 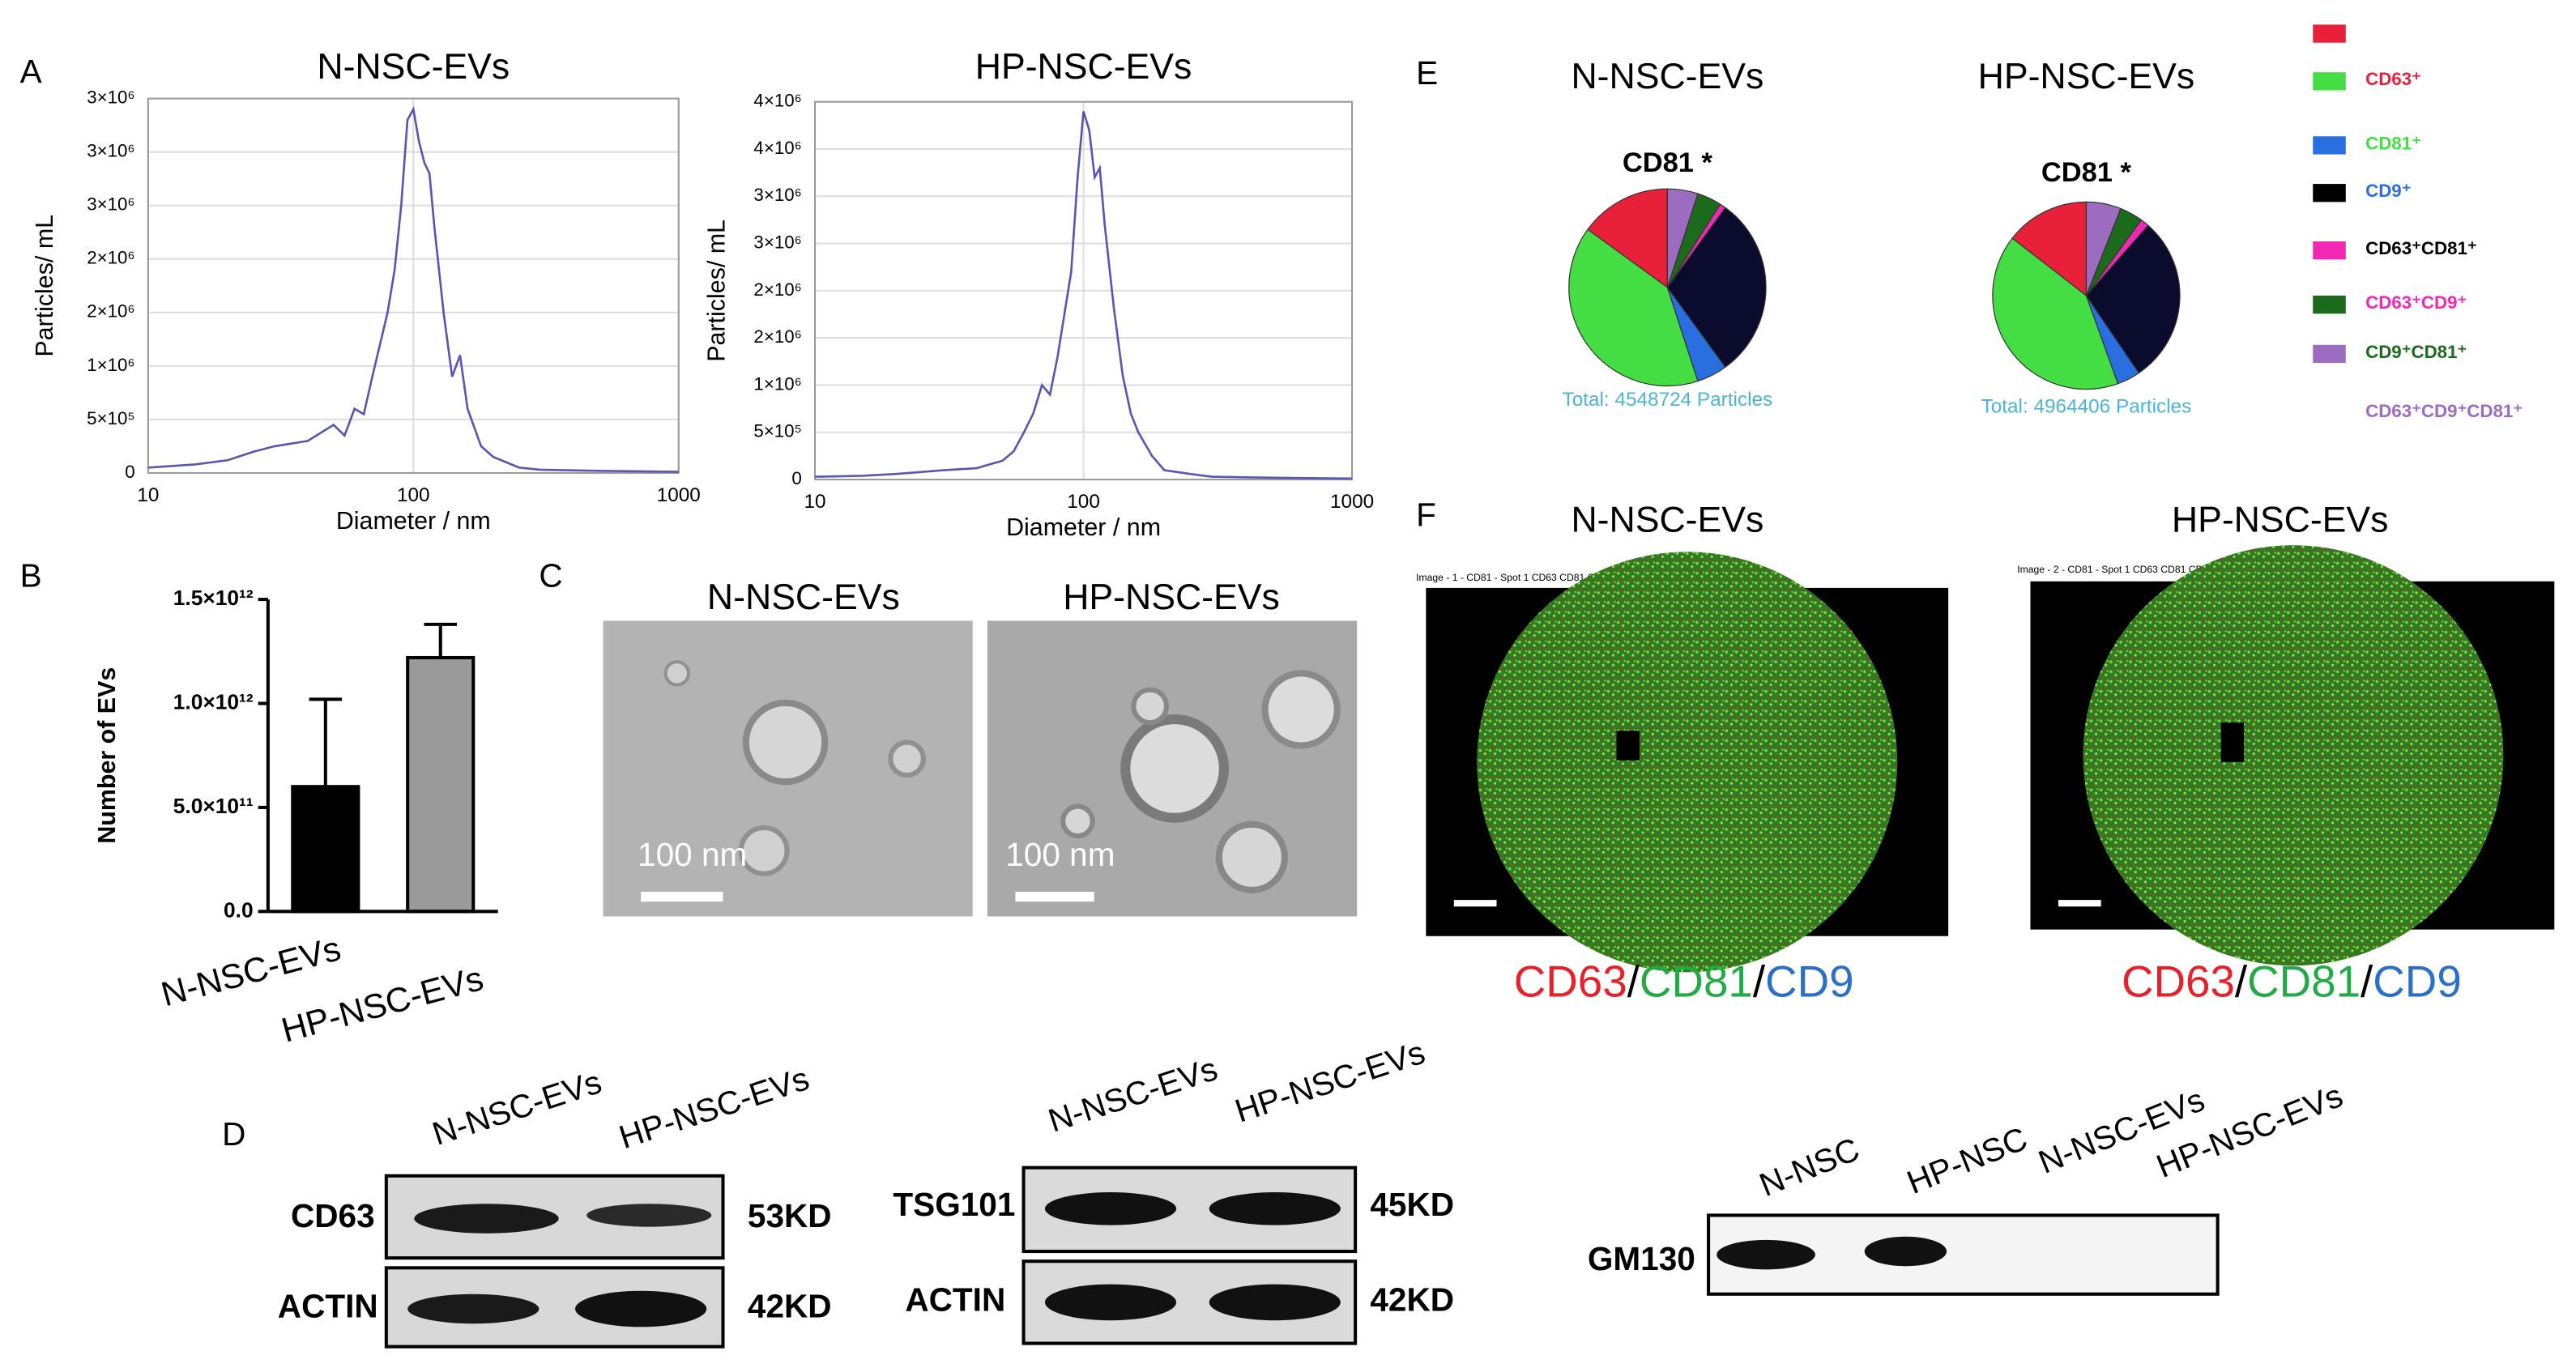 I want to click on y-tick-label: 4×10⁶, so click(x=777, y=148).